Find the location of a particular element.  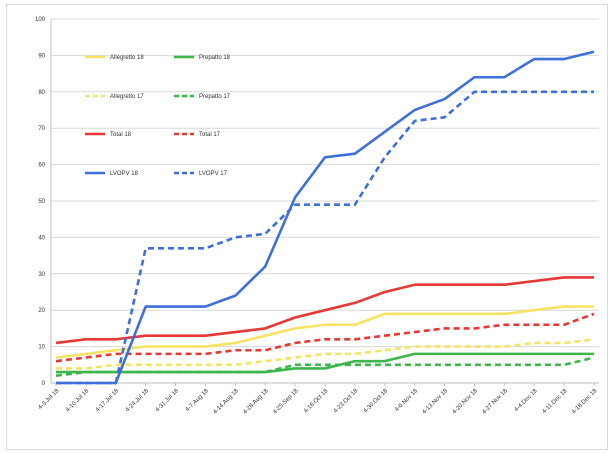

legend-label: Total 18 is located at coordinates (121, 135).